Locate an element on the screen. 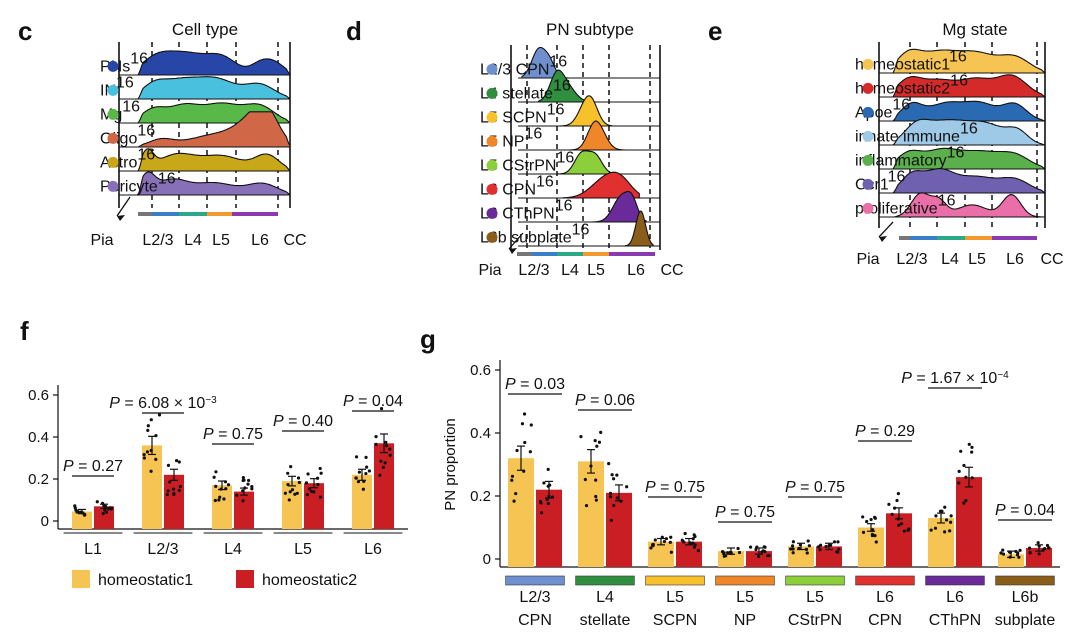 This screenshot has height=642, width=1072. panel-letter: d is located at coordinates (354, 31).